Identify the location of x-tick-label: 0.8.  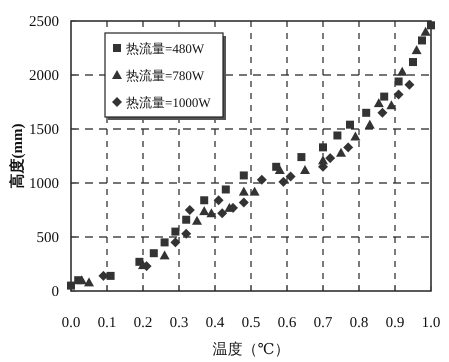
(359, 323).